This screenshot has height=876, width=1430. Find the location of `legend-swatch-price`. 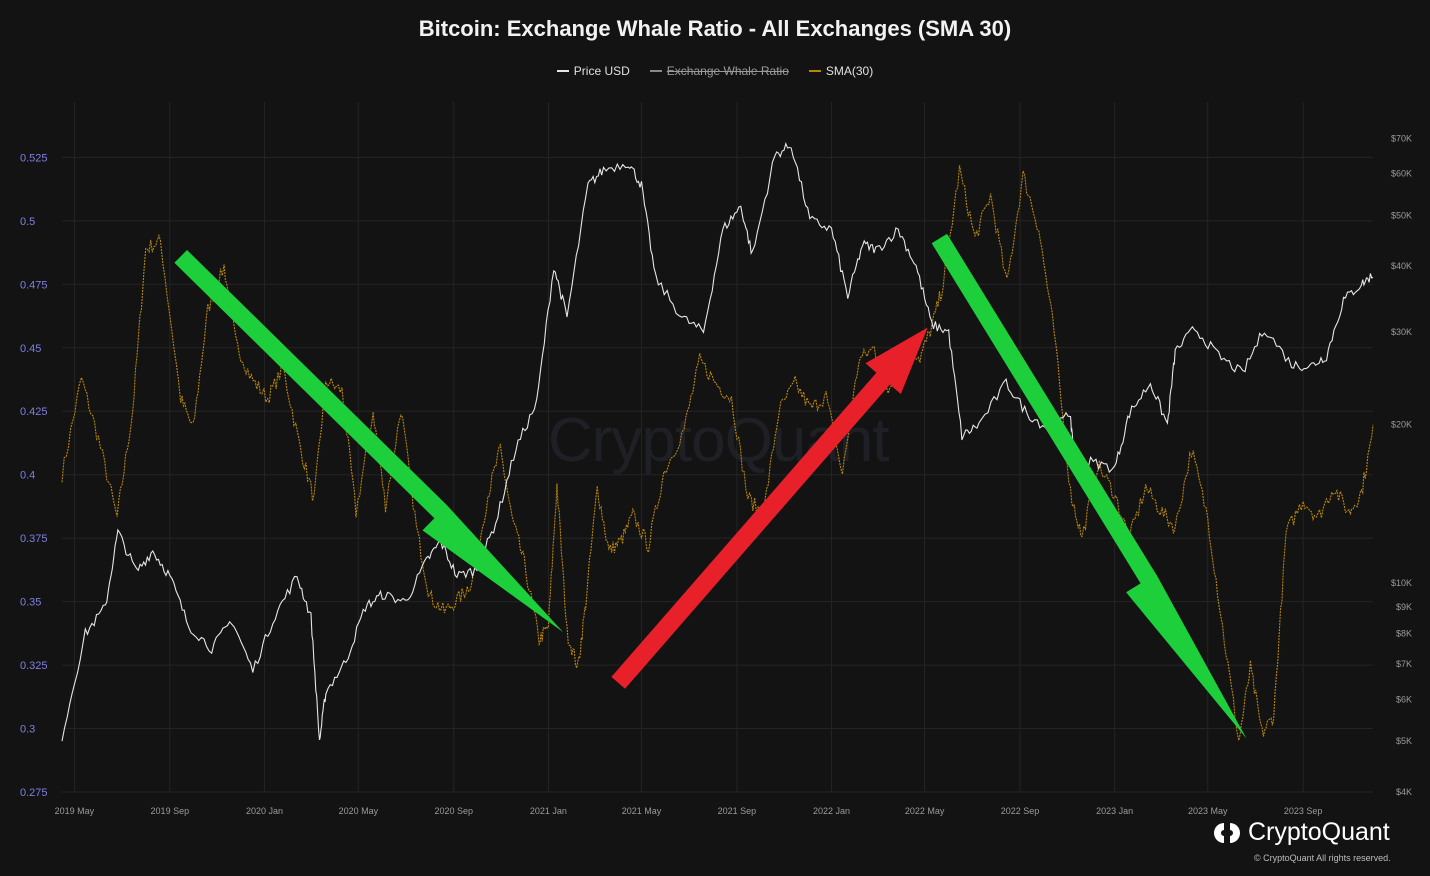

legend-swatch-price is located at coordinates (562, 71).